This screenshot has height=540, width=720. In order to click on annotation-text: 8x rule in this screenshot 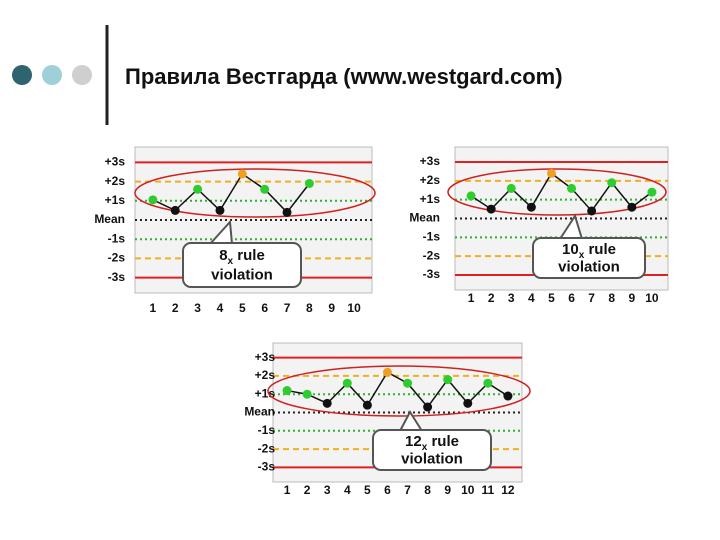, I will do `click(242, 257)`.